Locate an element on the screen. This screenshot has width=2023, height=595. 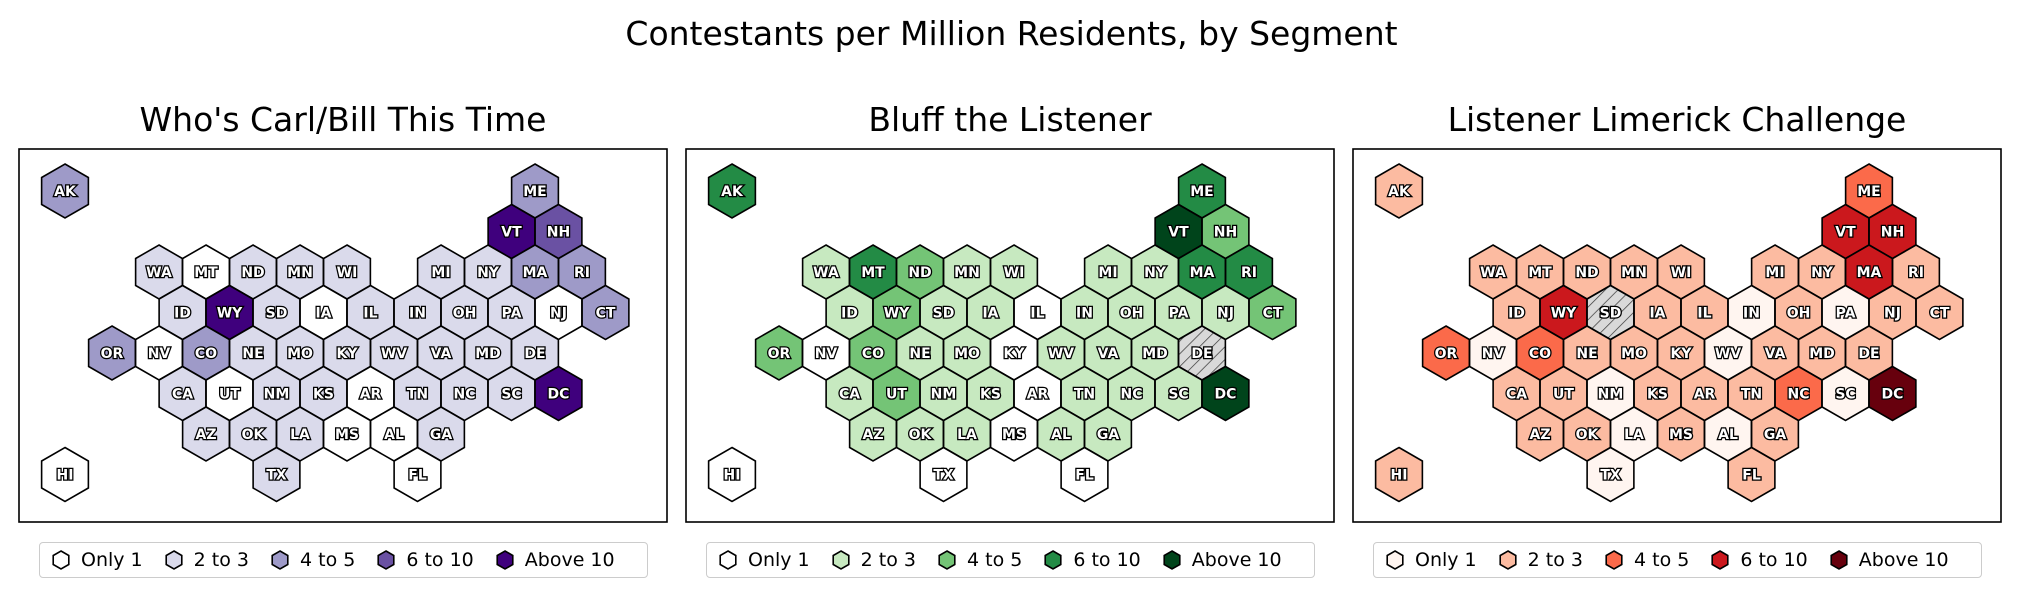
hex-tx-bluff is located at coordinates (943, 474).